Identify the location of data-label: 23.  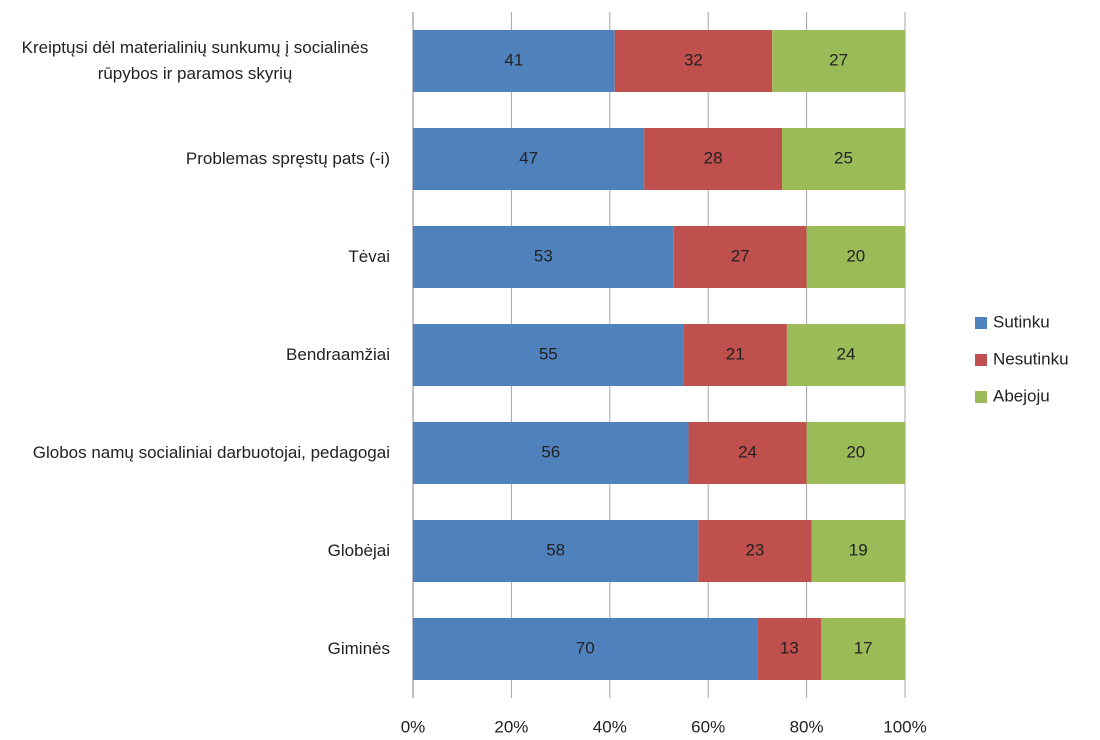
(754, 549).